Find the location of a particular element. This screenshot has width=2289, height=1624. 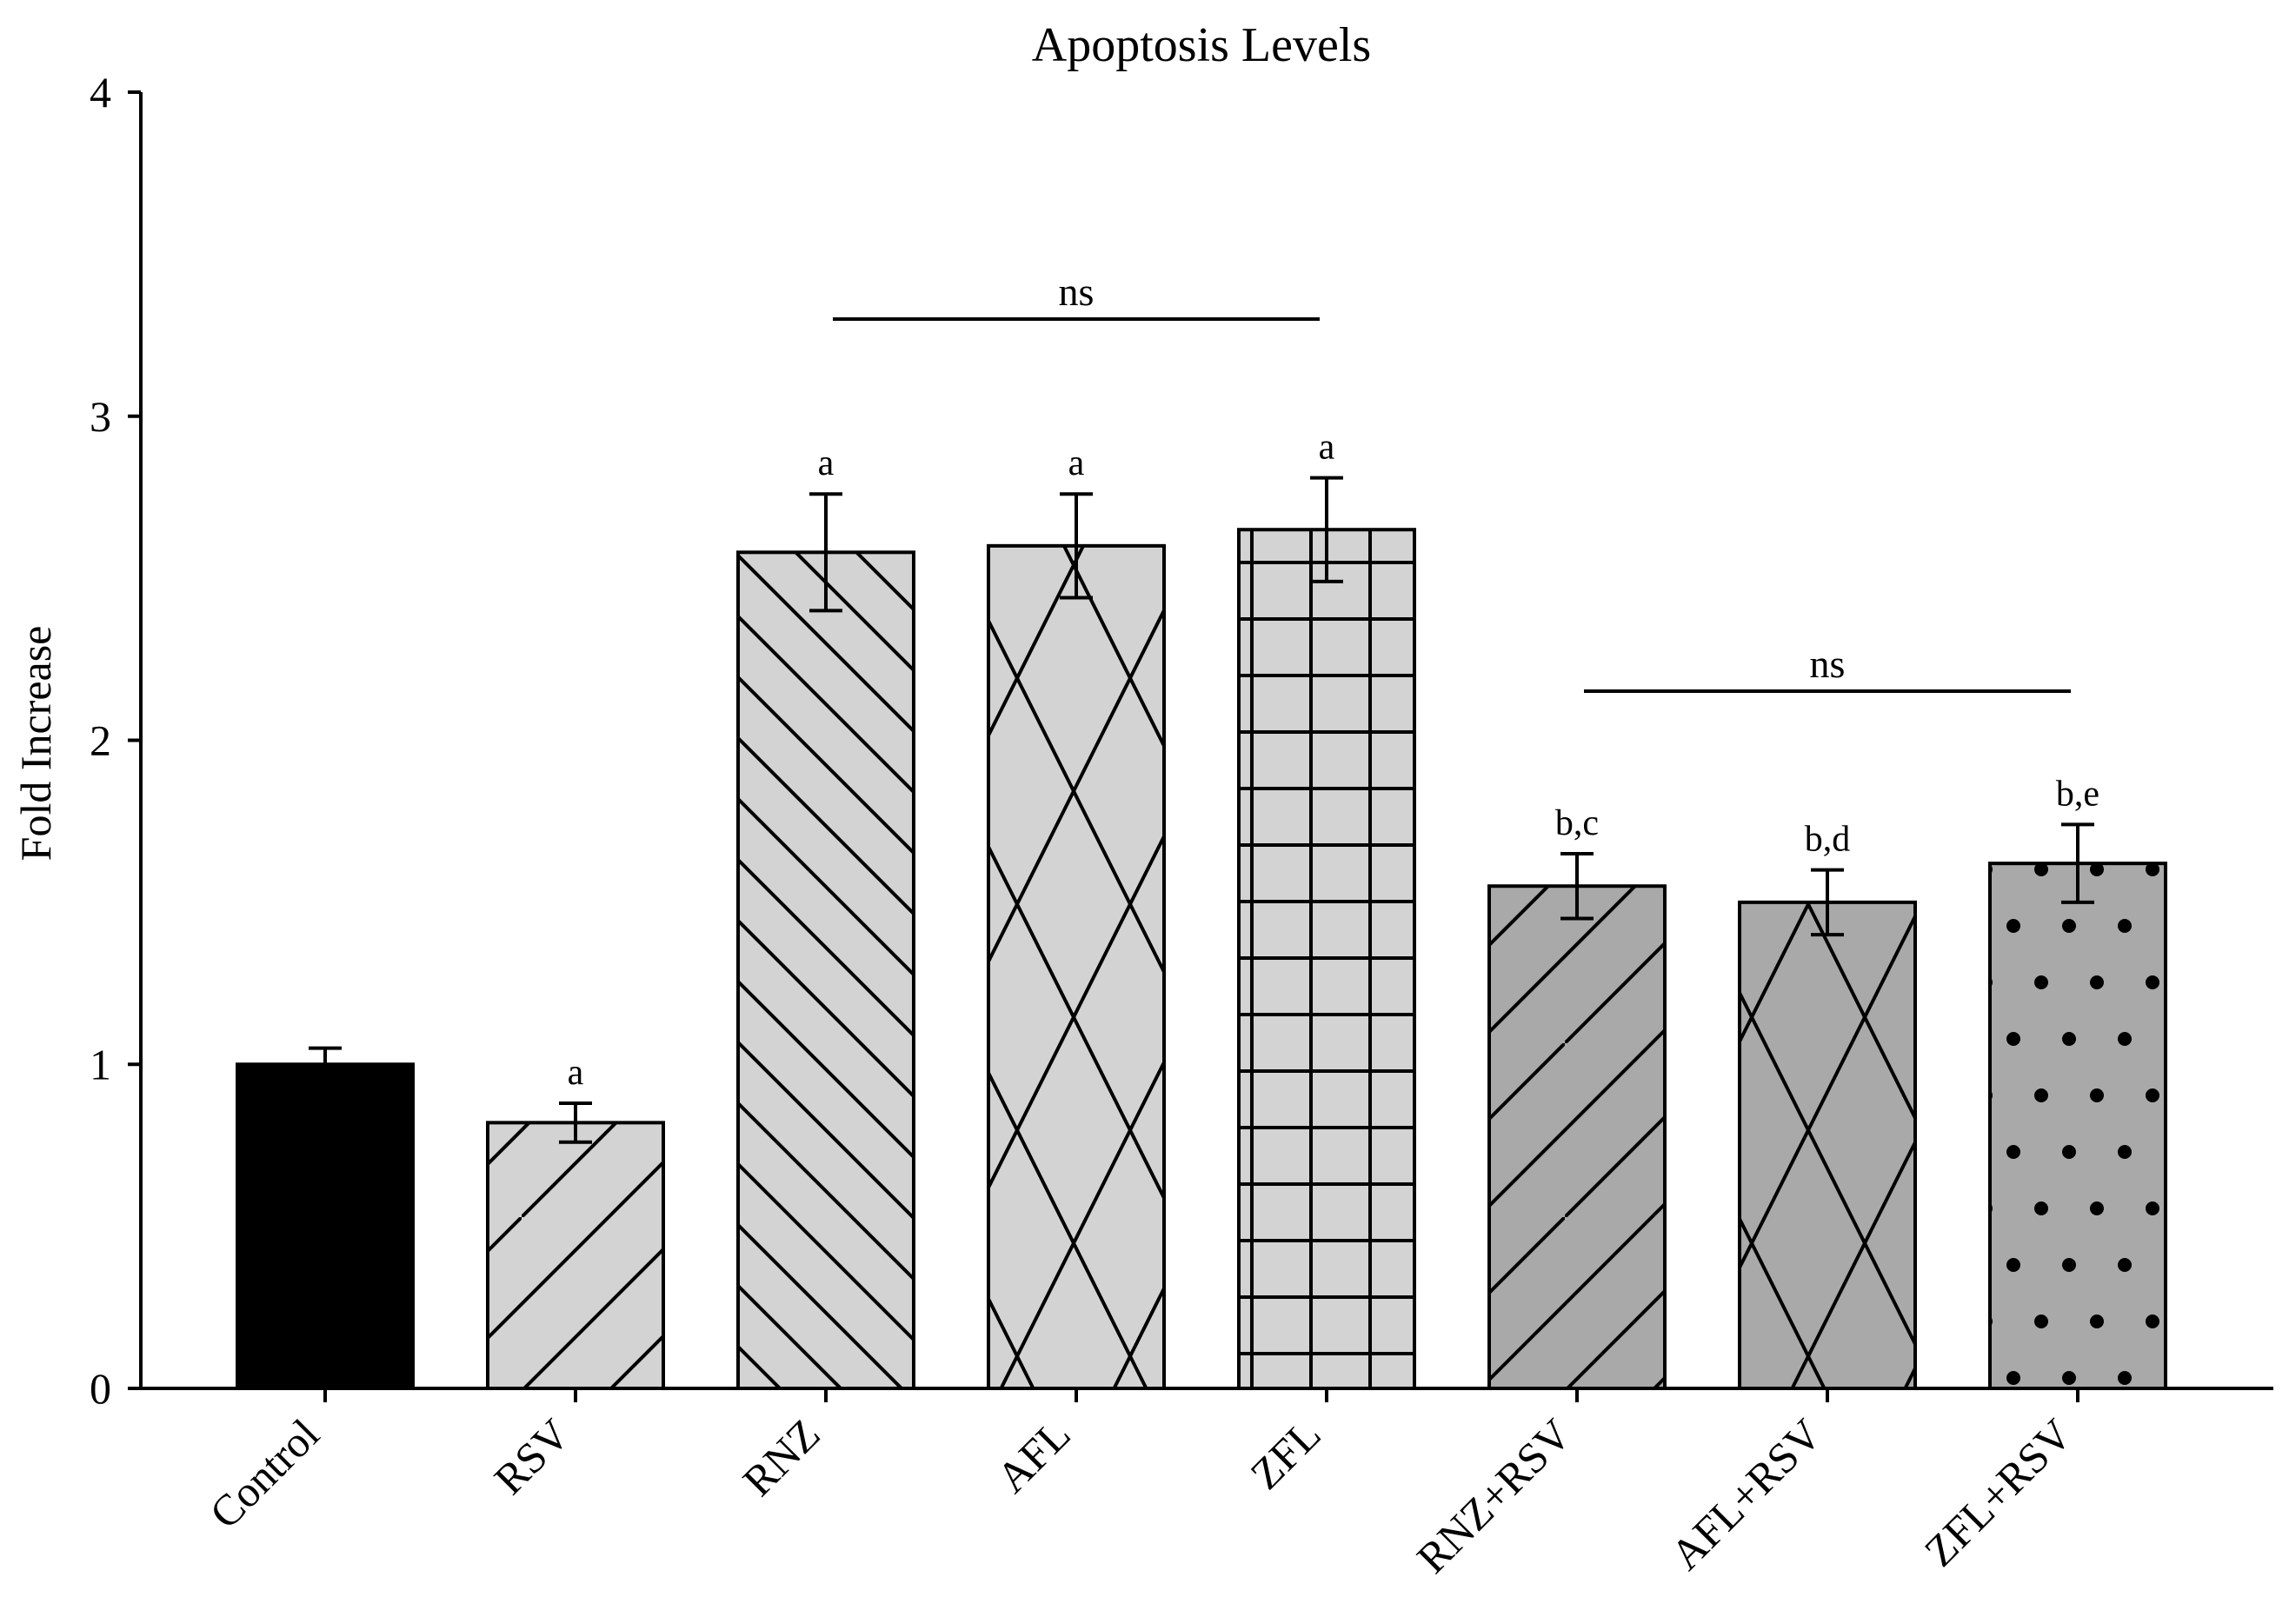

bar-rnz-plus-rsv is located at coordinates (1577, 1137).